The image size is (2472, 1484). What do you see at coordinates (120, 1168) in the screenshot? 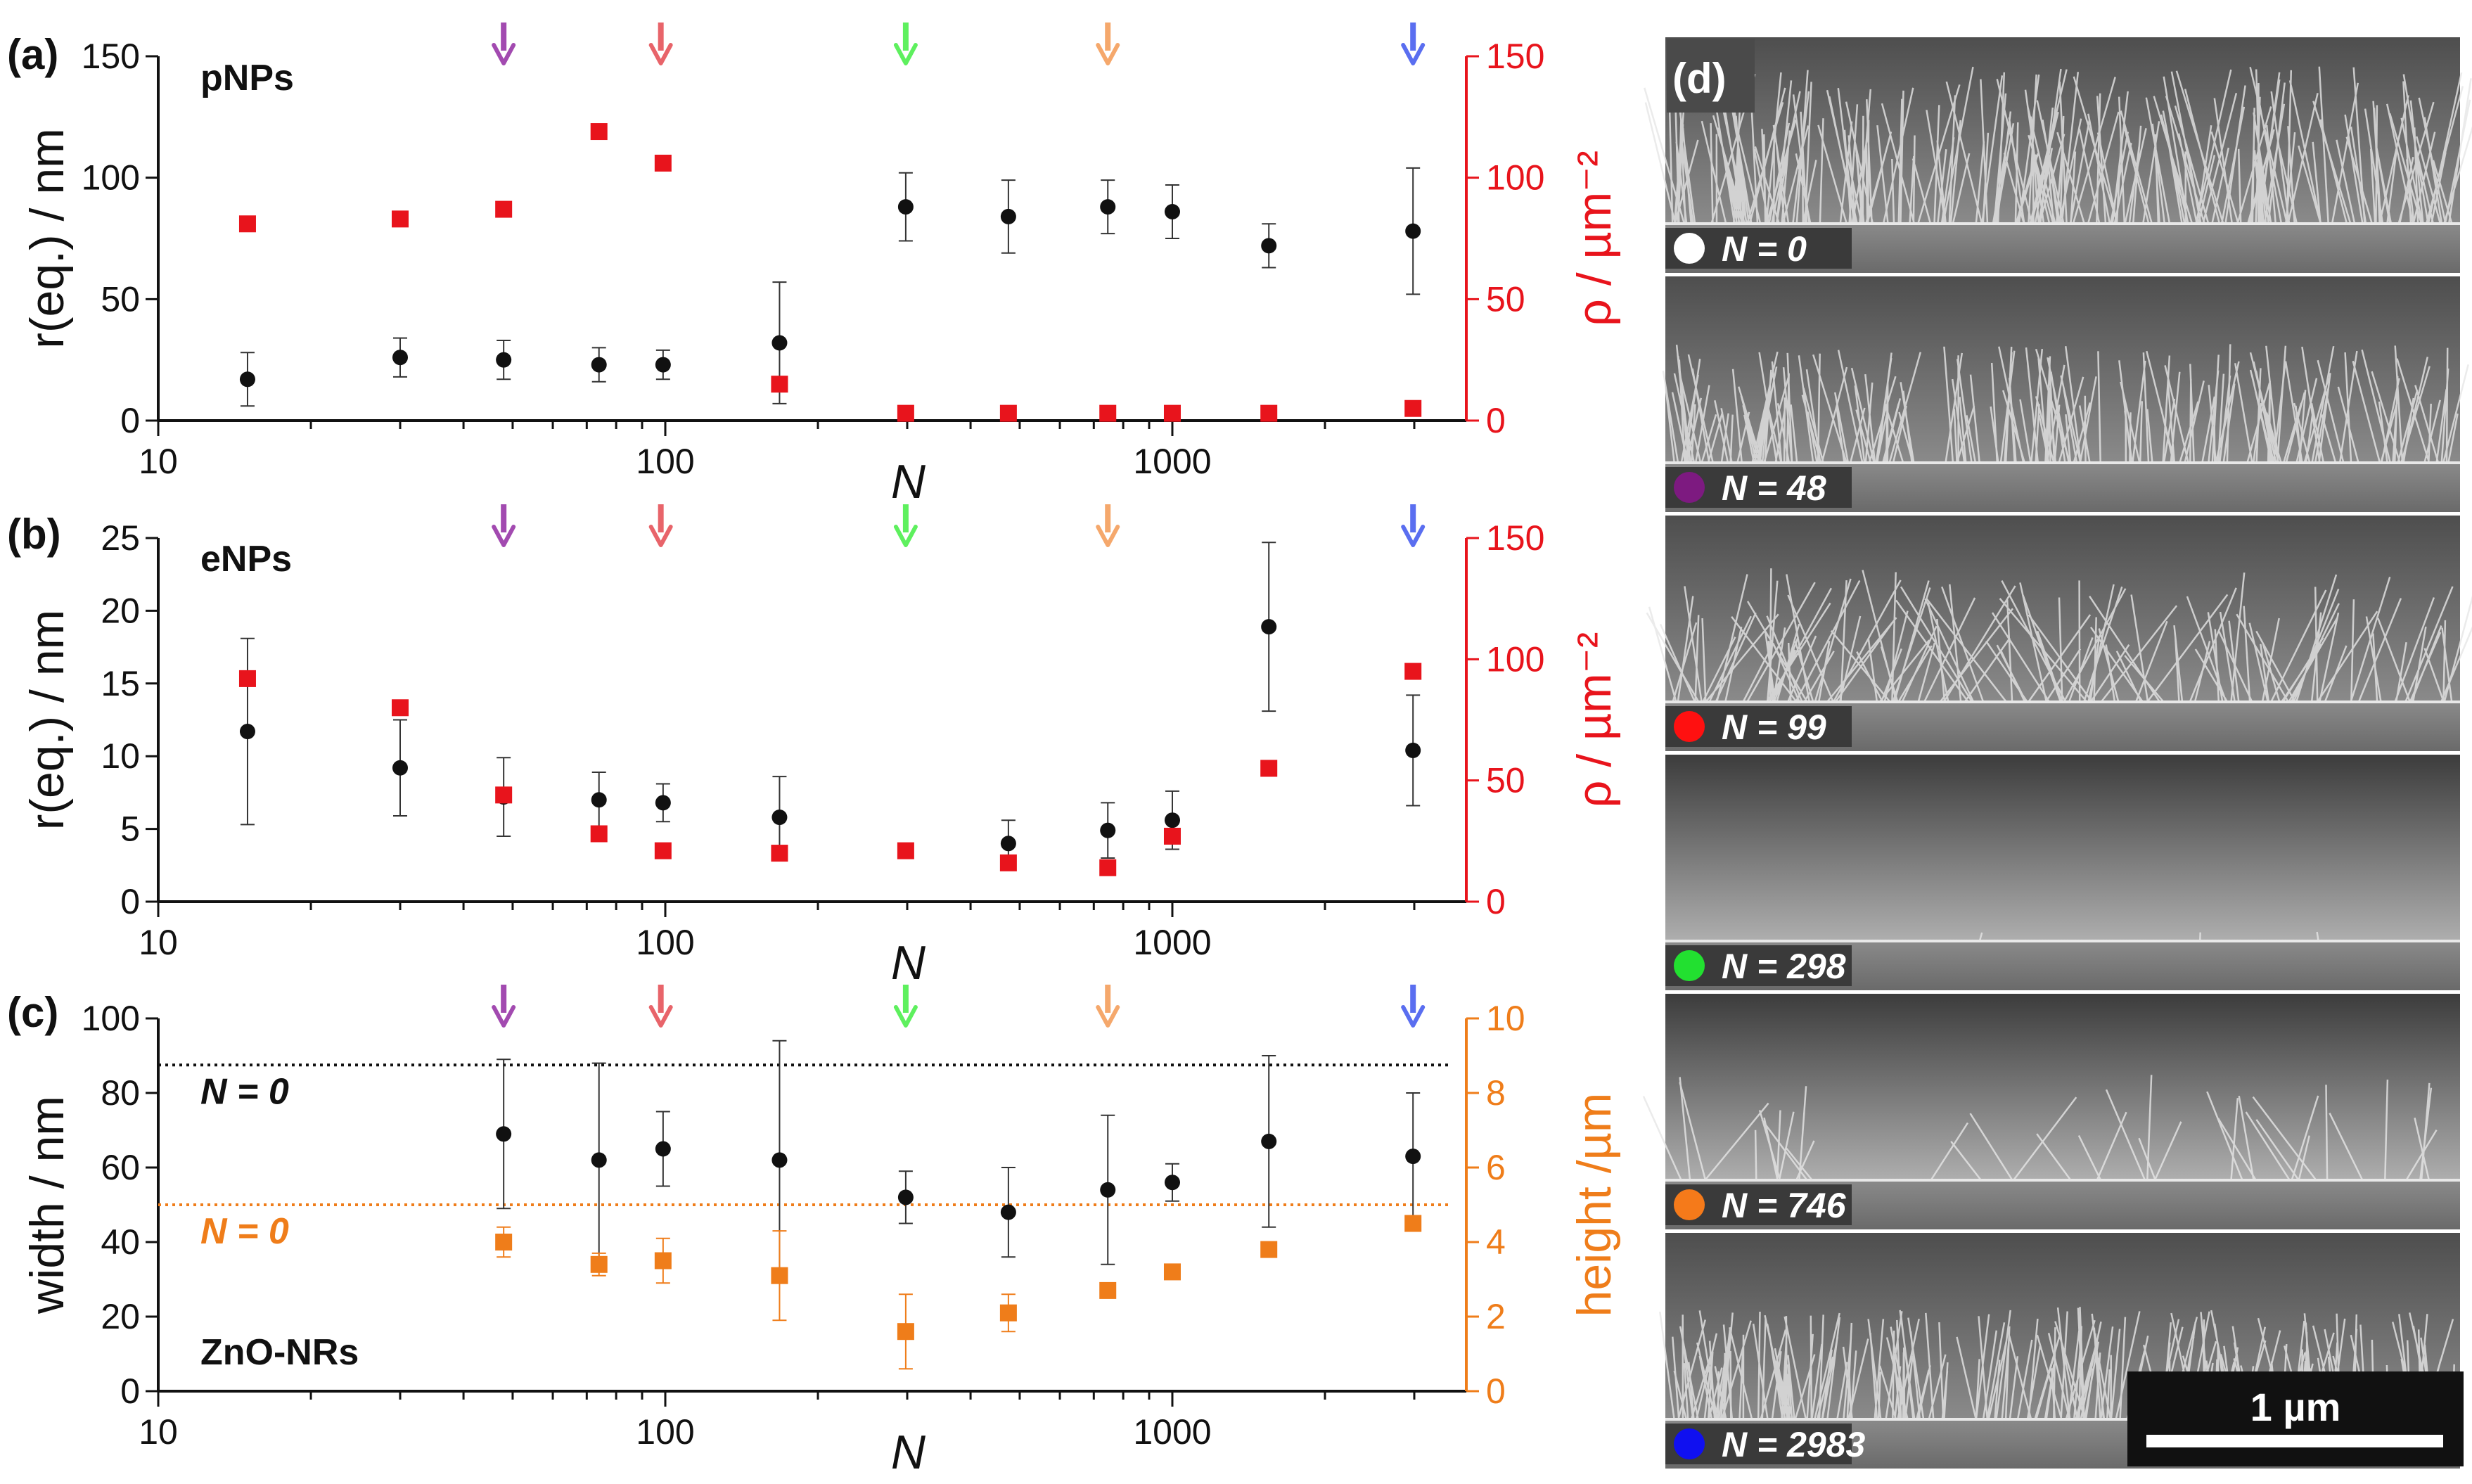
I see `y-left-tick-label: 60` at bounding box center [120, 1168].